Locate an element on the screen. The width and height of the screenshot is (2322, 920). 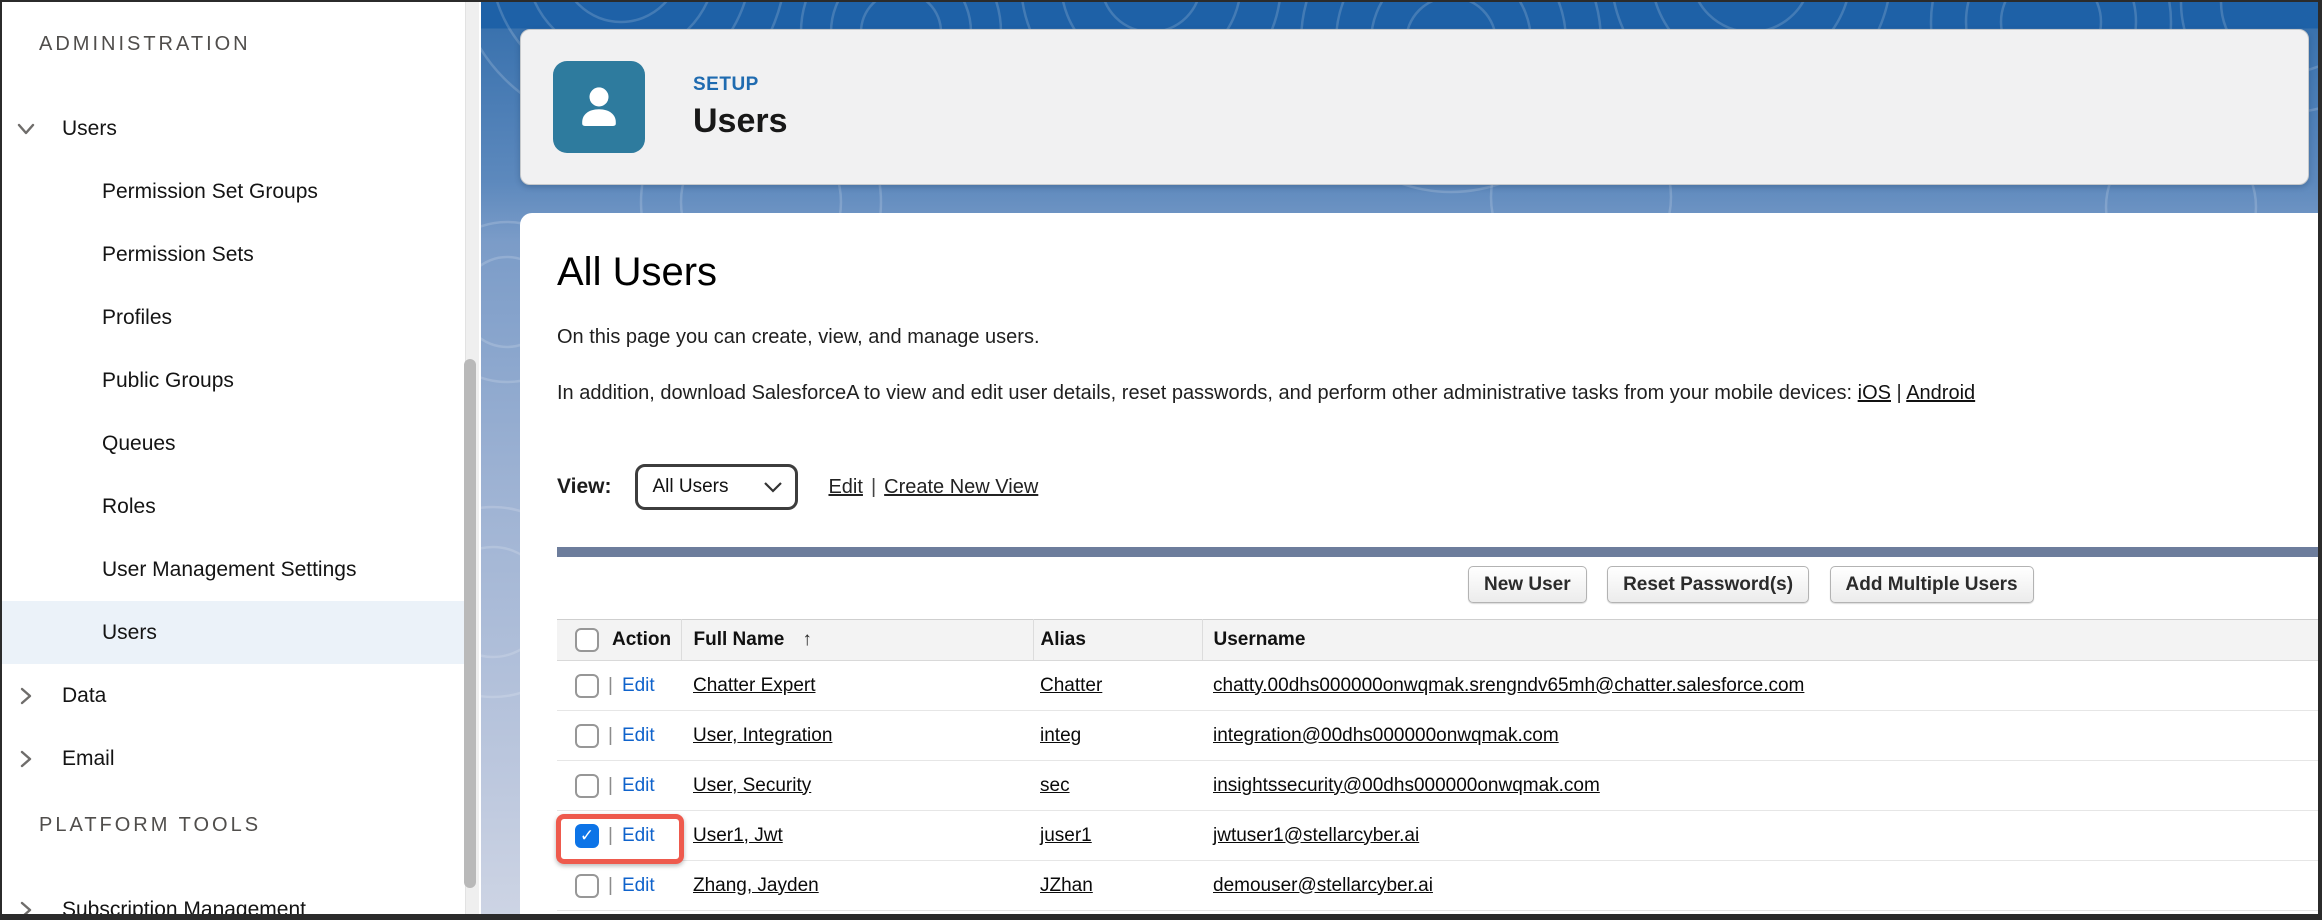
full-name-link: User, Security is located at coordinates (752, 785).